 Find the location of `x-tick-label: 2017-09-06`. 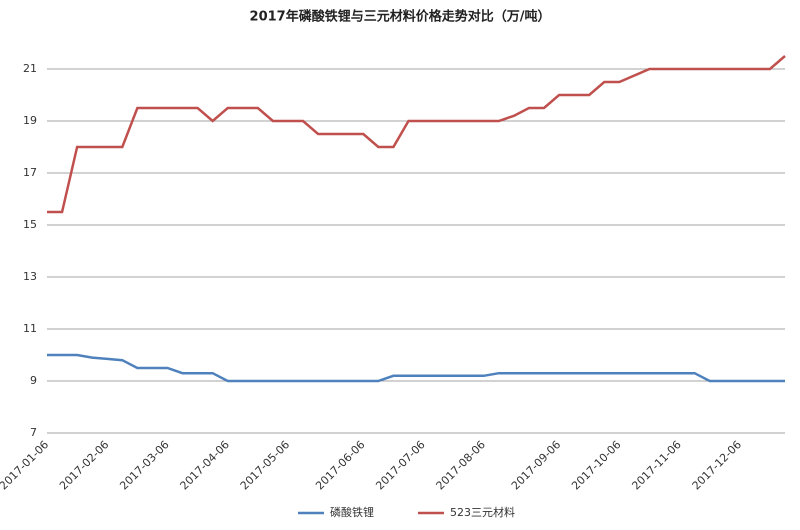

x-tick-label: 2017-09-06 is located at coordinates (536, 465).